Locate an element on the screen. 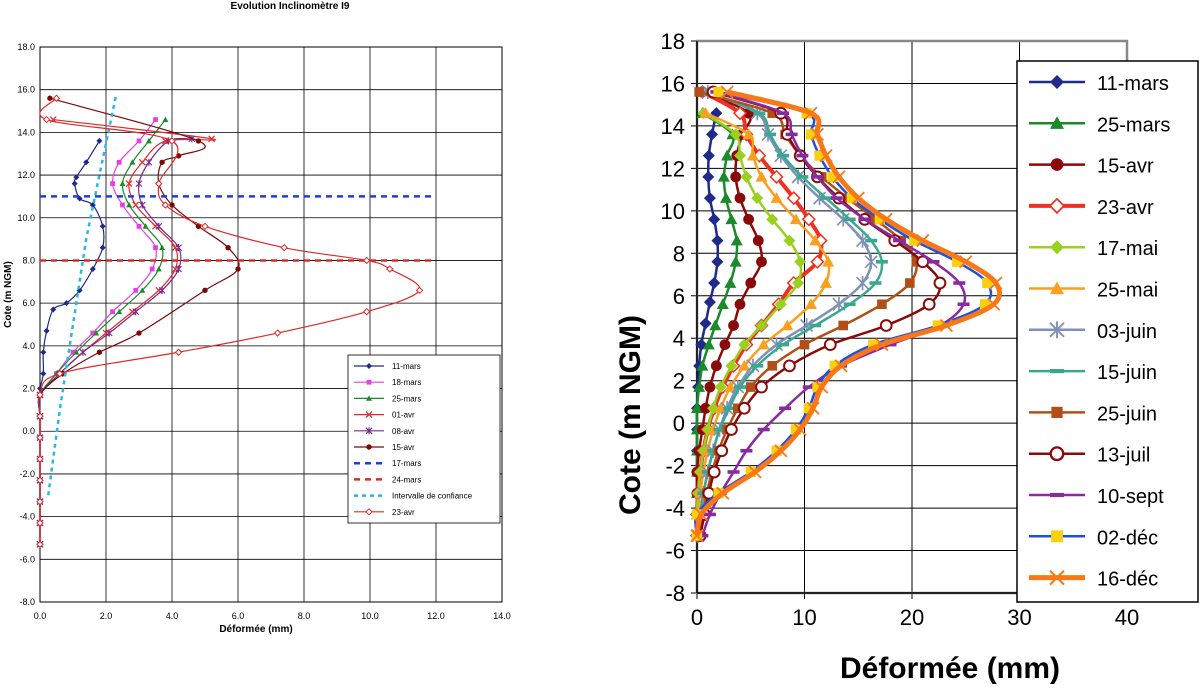 Image resolution: width=1200 pixels, height=690 pixels. x-tick-label: 4.0 is located at coordinates (172, 616).